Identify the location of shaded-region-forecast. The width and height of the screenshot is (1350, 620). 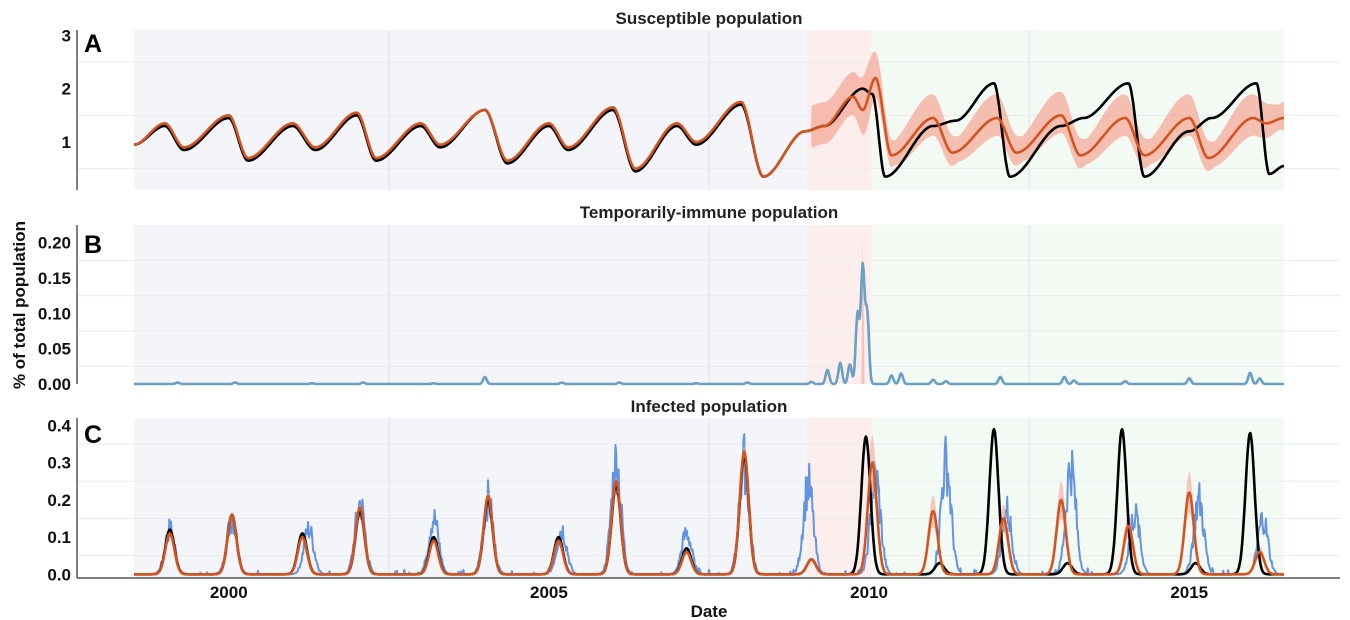
(1077, 304).